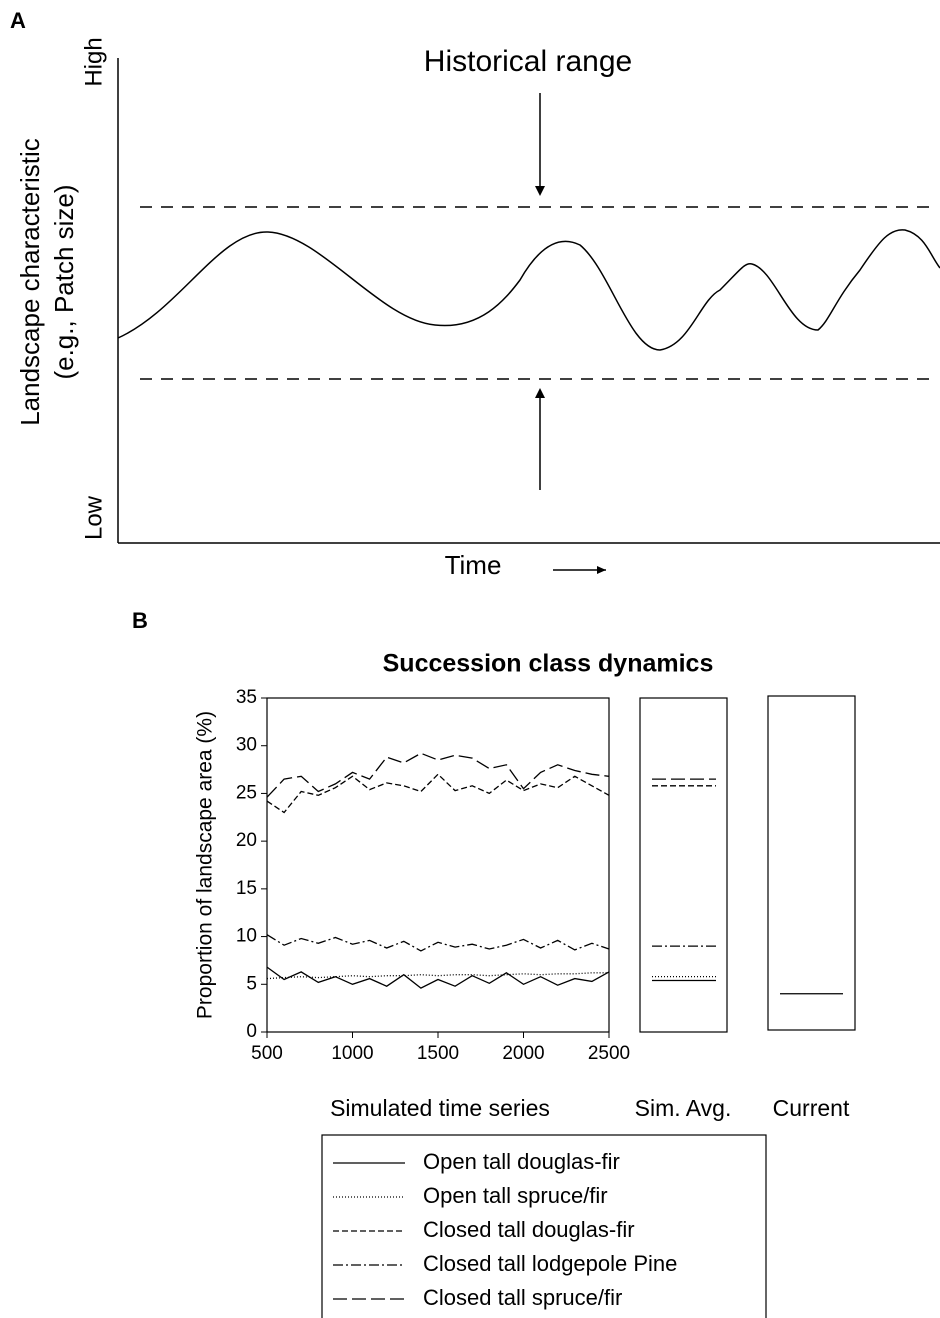  I want to click on concept-curve, so click(528, 290).